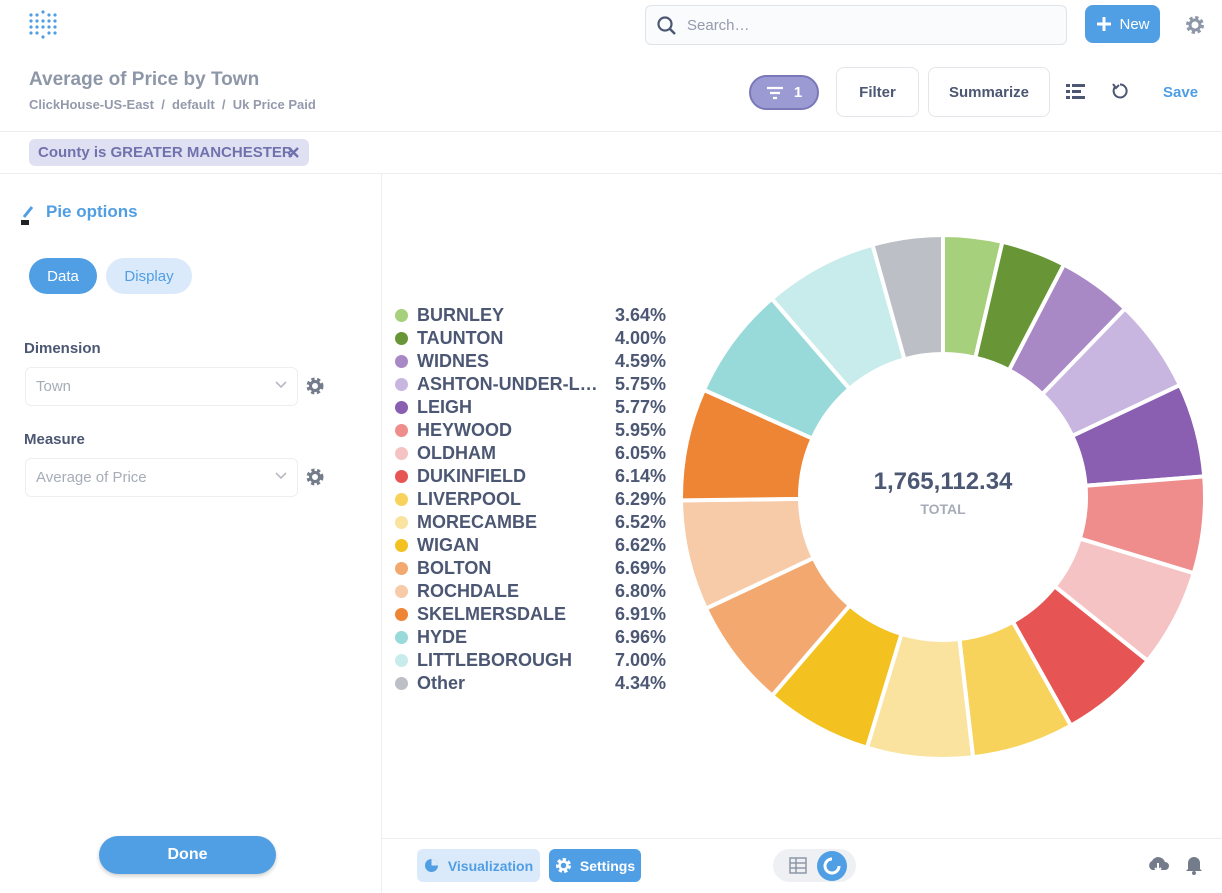 This screenshot has width=1222, height=893. Describe the element at coordinates (456, 453) in the screenshot. I see `legend-label: OLDHAM` at that location.